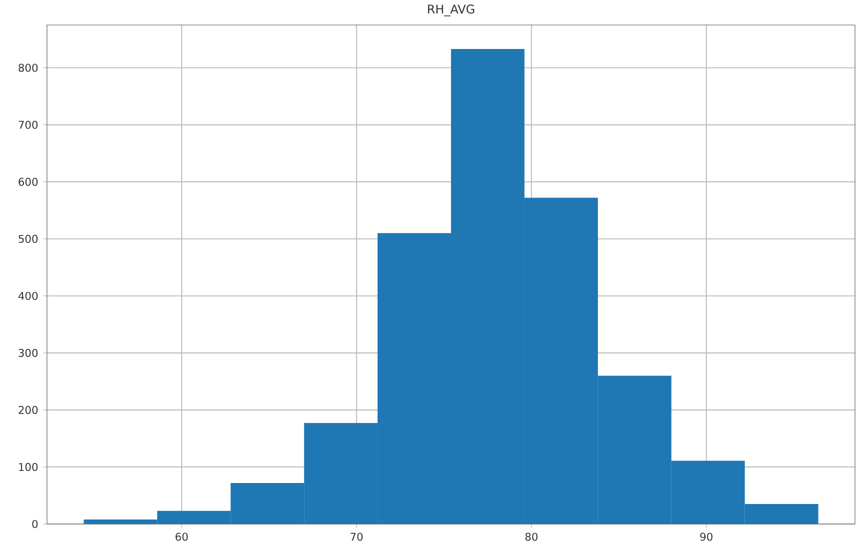 The image size is (857, 544). Describe the element at coordinates (531, 536) in the screenshot. I see `x-tick-label: 80` at that location.